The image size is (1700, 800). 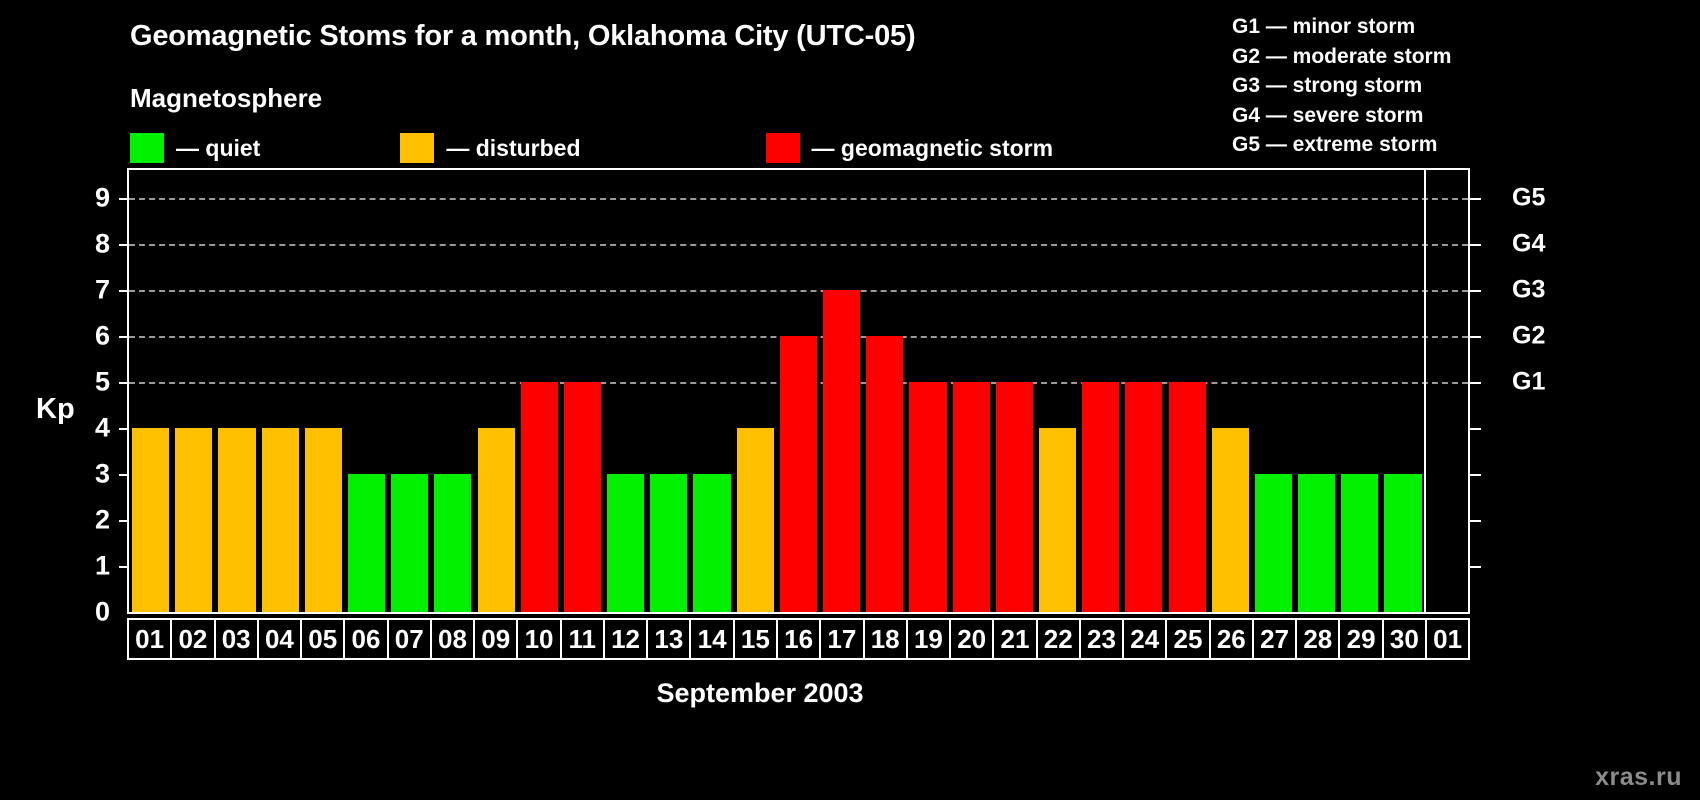 I want to click on date-box-18: 19, so click(x=928, y=639).